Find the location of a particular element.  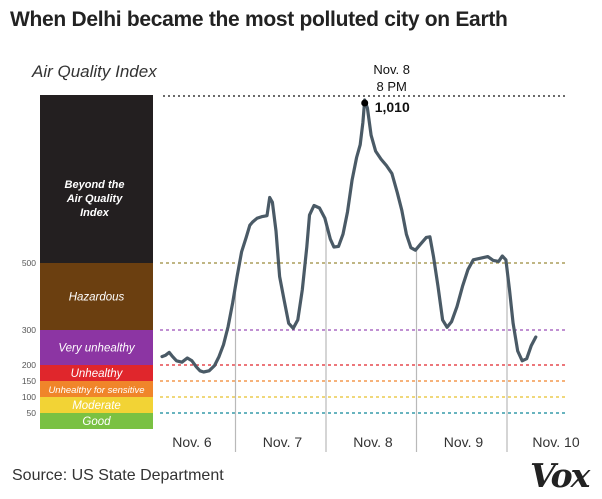

band-beyond-the-air-quality-index is located at coordinates (96, 179).